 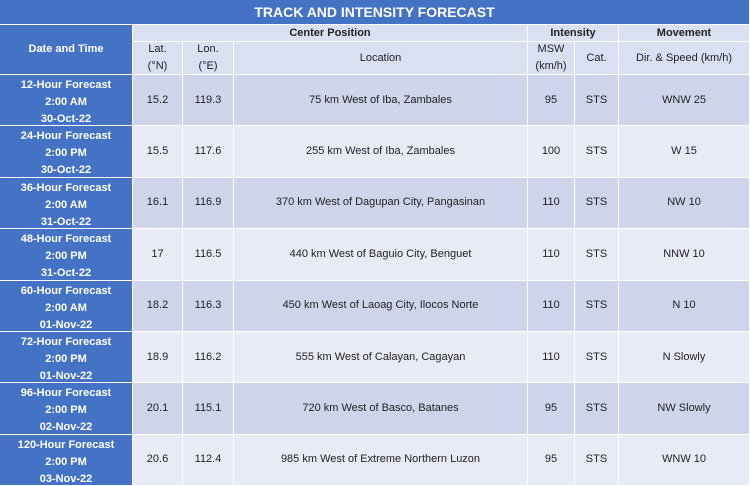 I want to click on group-header: Center Position, so click(x=330, y=33).